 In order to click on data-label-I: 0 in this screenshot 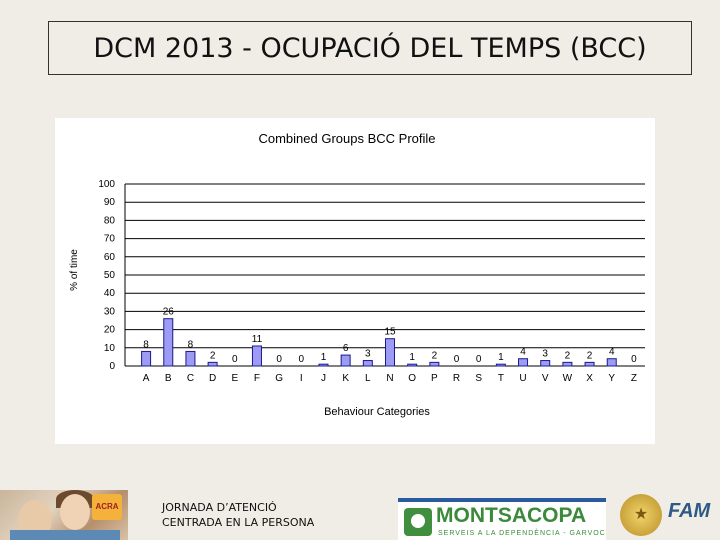, I will do `click(302, 359)`.